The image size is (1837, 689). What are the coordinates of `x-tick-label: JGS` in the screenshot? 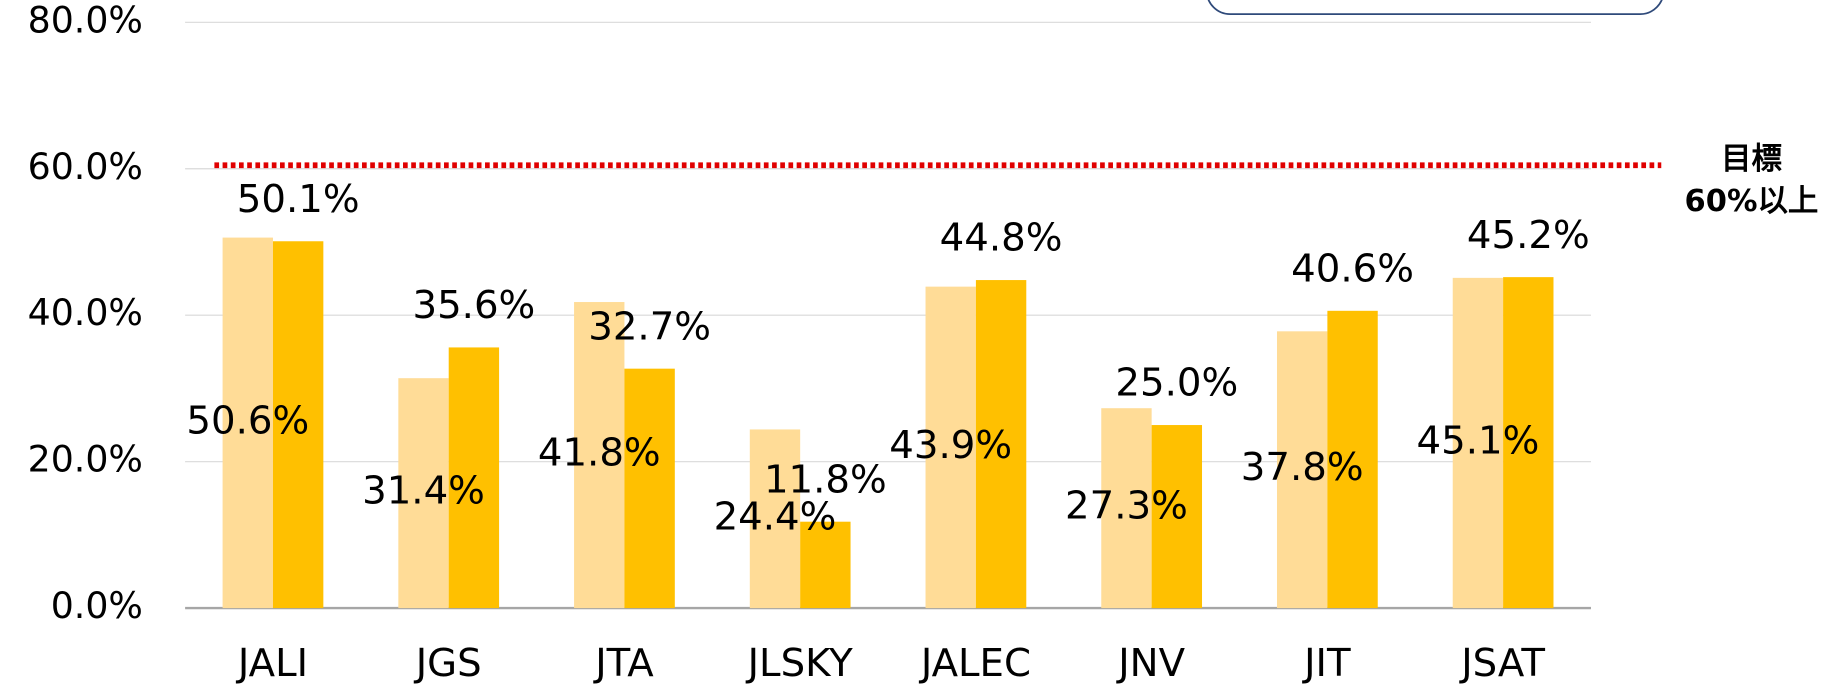 It's located at (448, 663).